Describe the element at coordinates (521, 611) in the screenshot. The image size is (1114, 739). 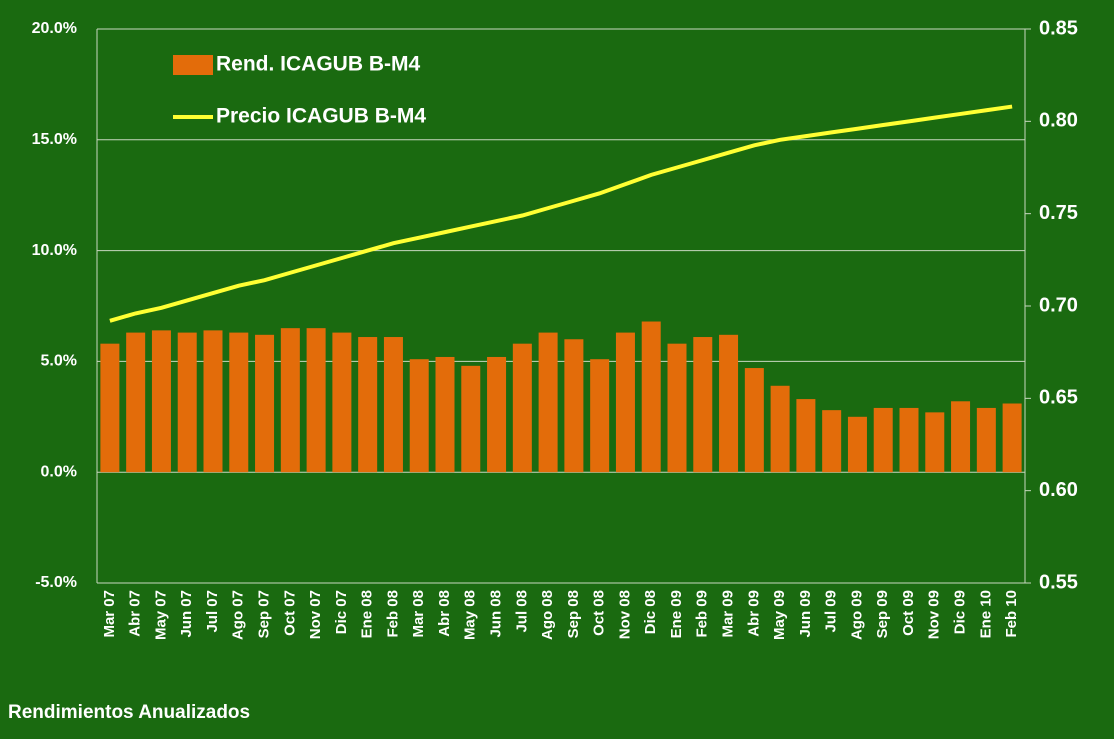
I see `x-tick-label: Jul 08` at that location.